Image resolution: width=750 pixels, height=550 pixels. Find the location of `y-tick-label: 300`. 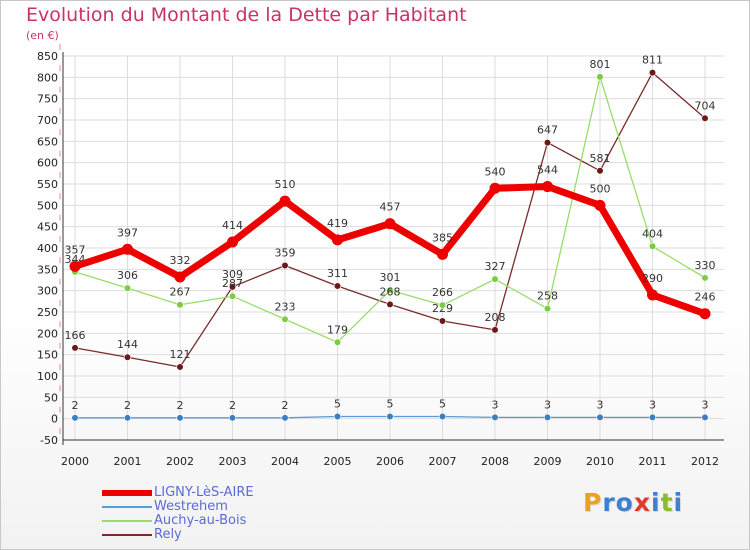

y-tick-label: 300 is located at coordinates (47, 291).